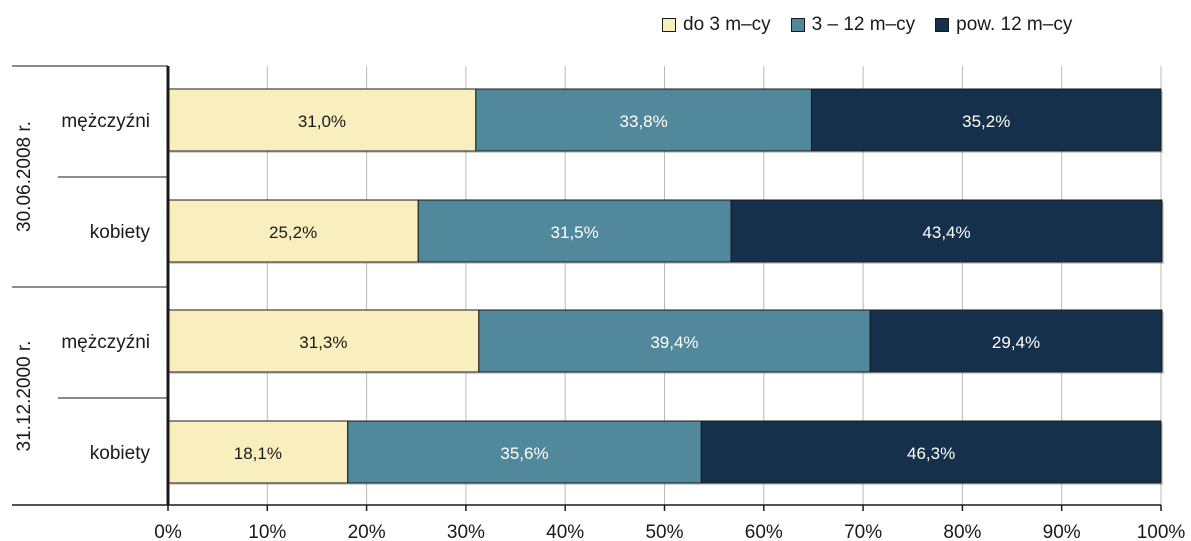  What do you see at coordinates (962, 531) in the screenshot?
I see `x-tick-label: 80%` at bounding box center [962, 531].